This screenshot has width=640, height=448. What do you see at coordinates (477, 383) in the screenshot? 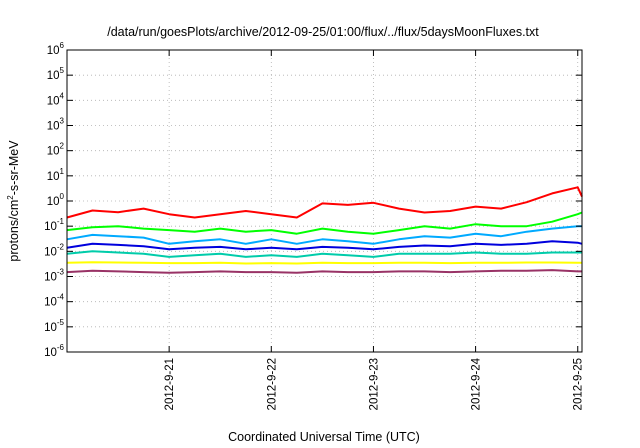
I see `x-tick-label: 2012-9-24` at bounding box center [477, 383].